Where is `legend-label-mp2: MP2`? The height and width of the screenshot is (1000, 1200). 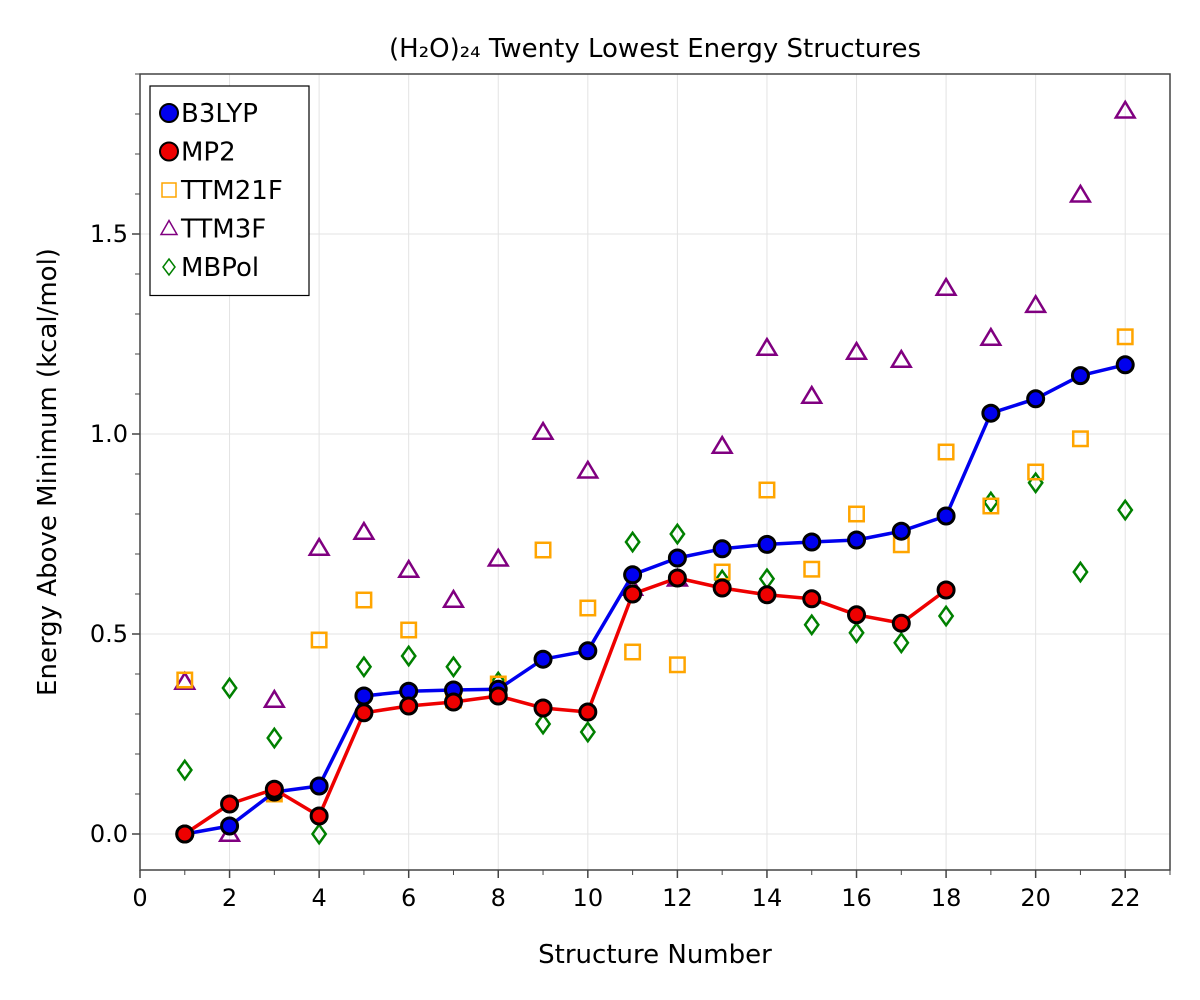 legend-label-mp2: MP2 is located at coordinates (208, 153).